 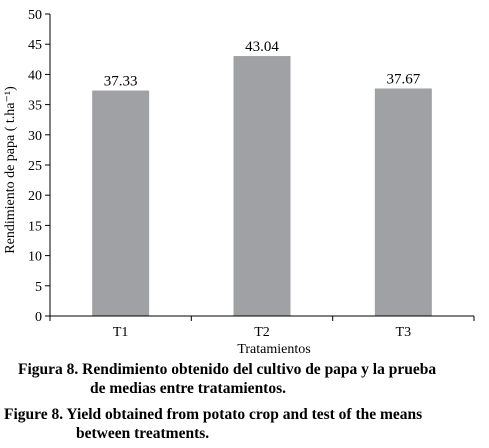 What do you see at coordinates (403, 79) in the screenshot?
I see `data-label-t3: 37.67` at bounding box center [403, 79].